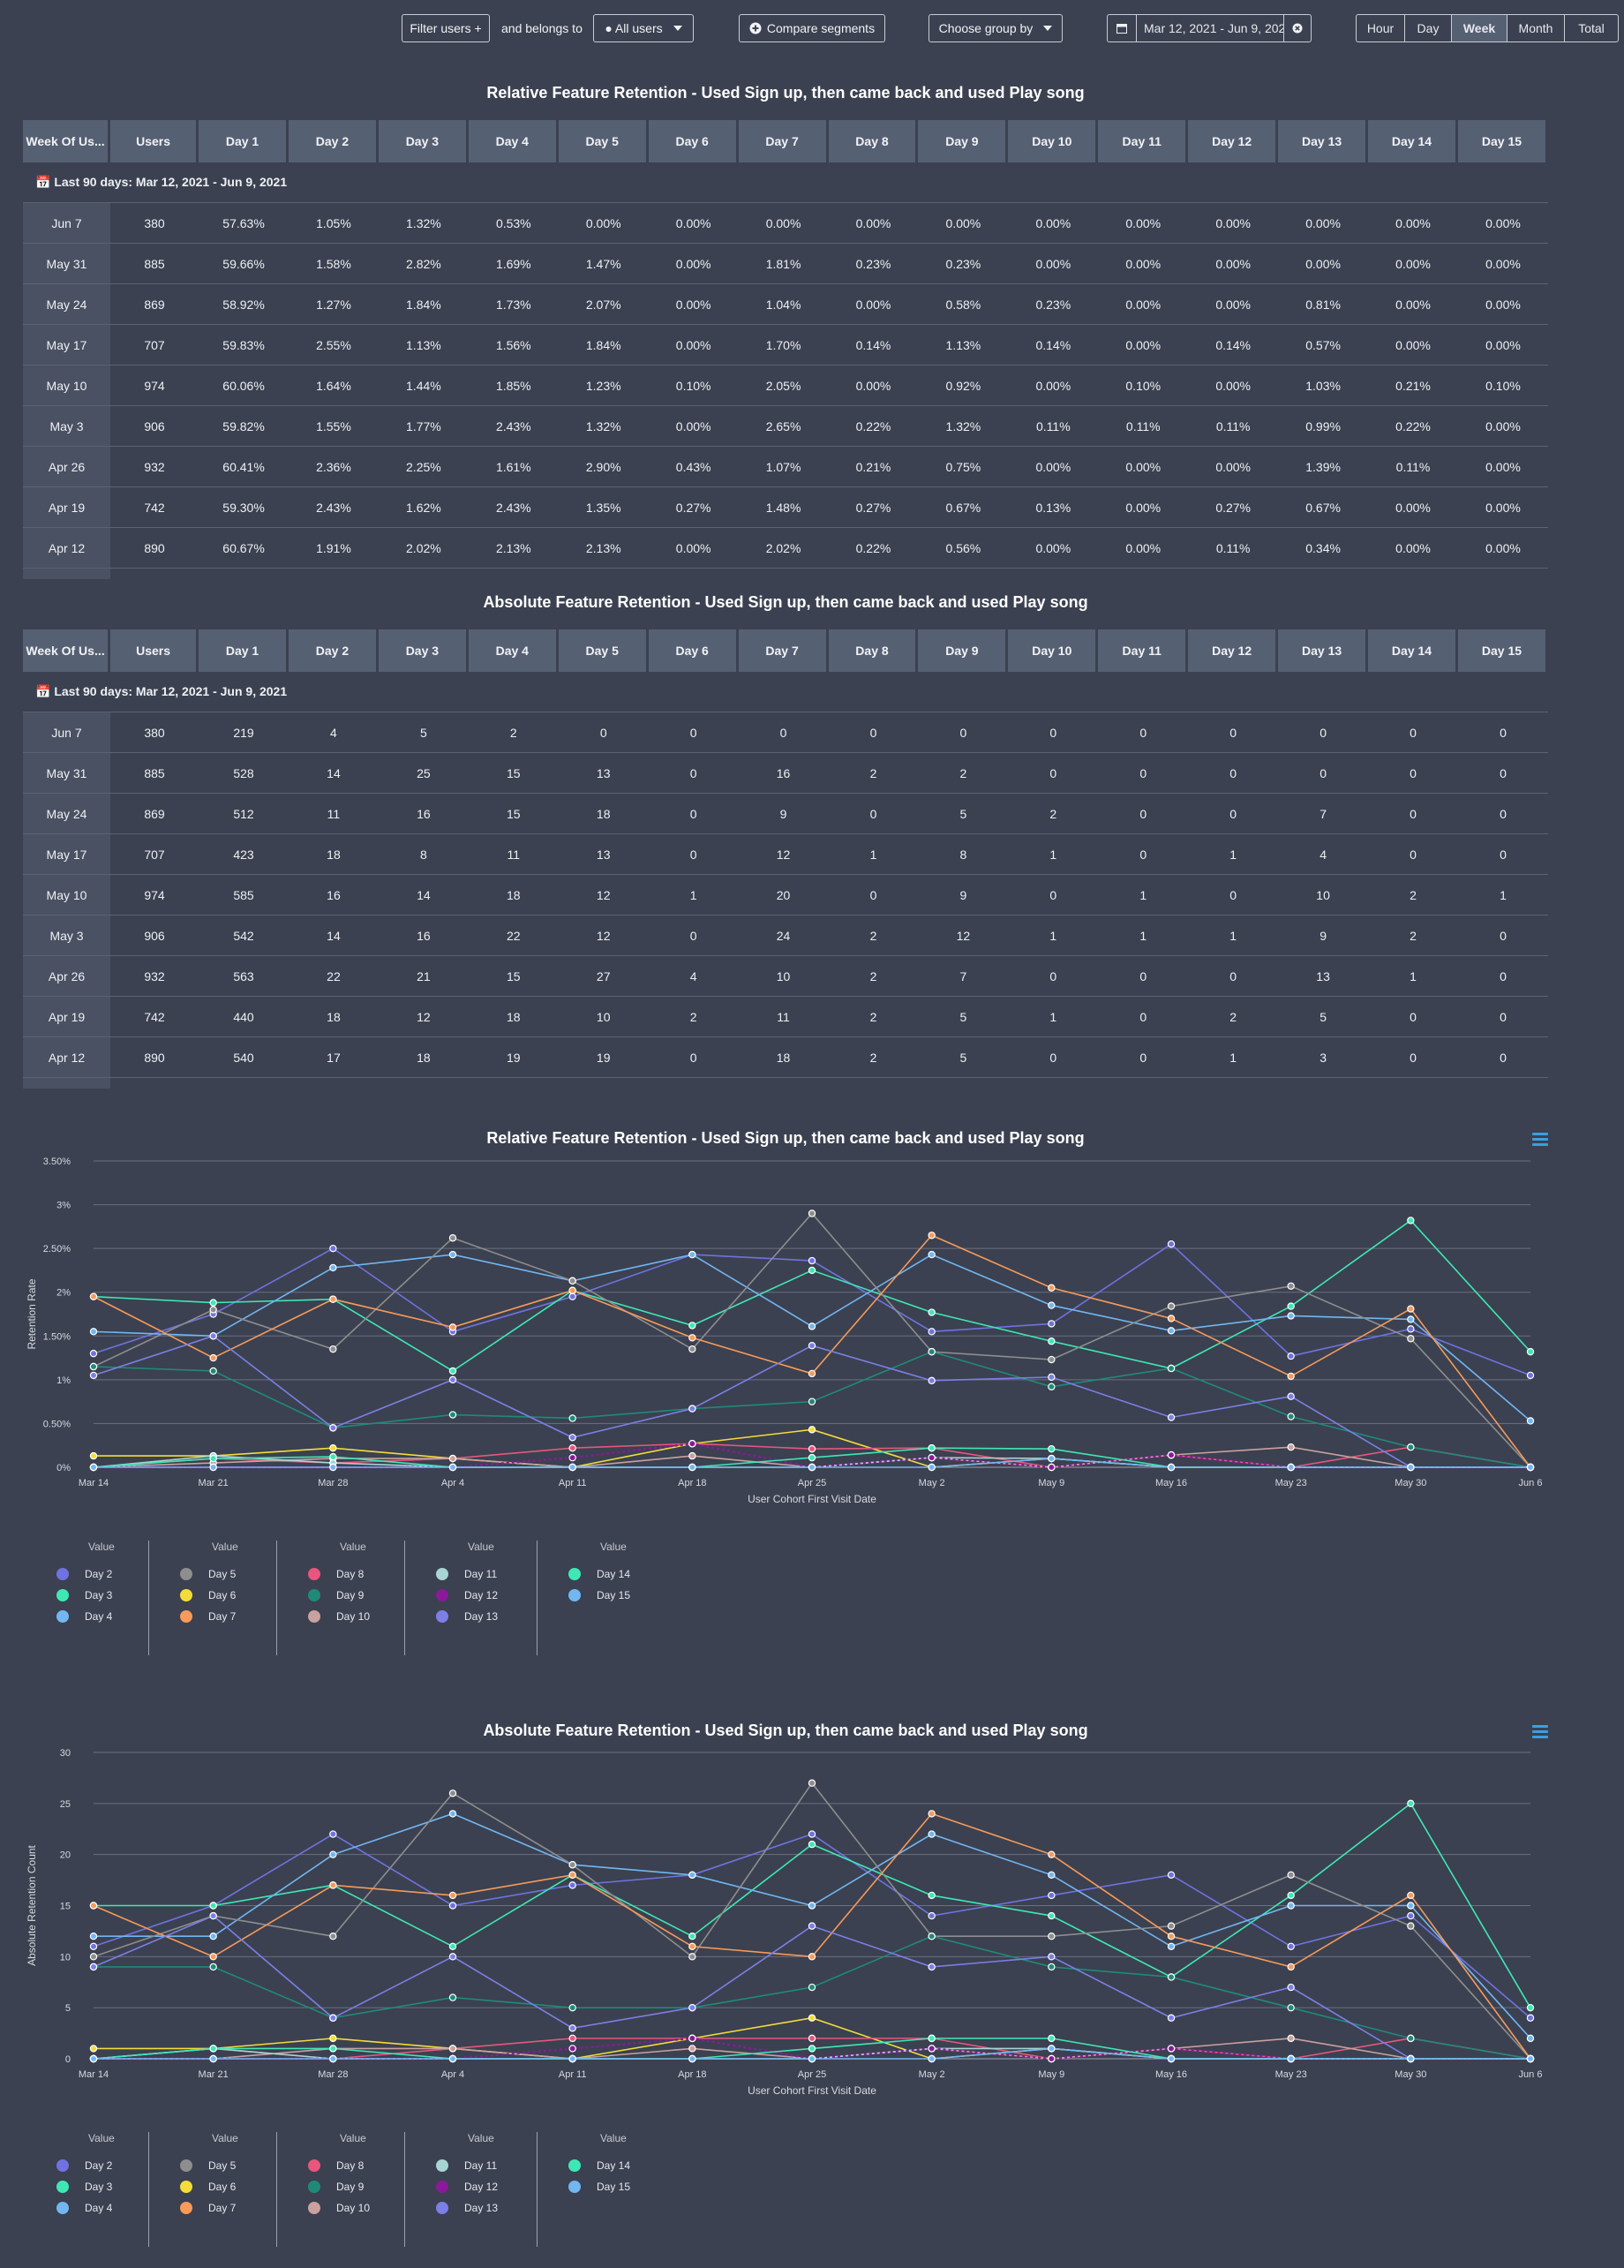 The width and height of the screenshot is (1624, 2268). Describe the element at coordinates (244, 141) in the screenshot. I see `column-header: Day 1` at that location.